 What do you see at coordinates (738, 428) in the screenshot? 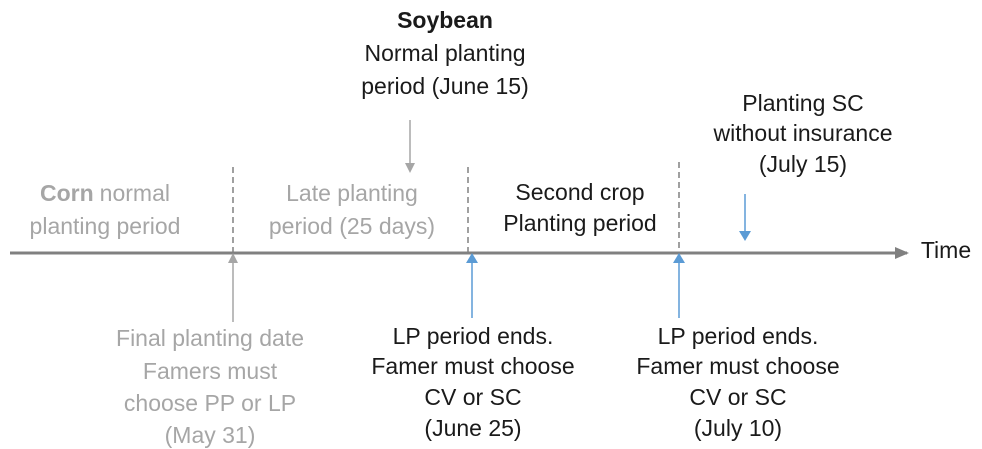
I see `lp-end-line: (July 10)` at bounding box center [738, 428].